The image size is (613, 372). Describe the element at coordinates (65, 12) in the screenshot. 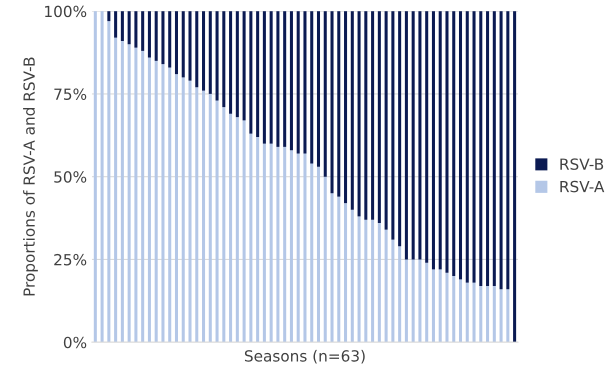

I see `y-tick-label: 100%` at that location.